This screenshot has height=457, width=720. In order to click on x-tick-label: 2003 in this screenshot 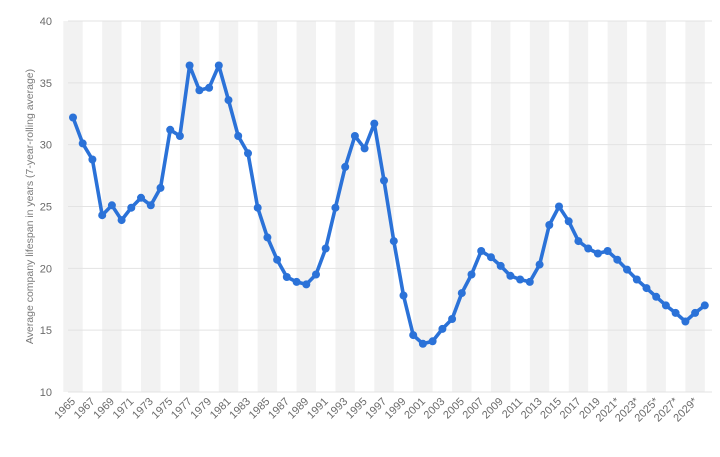, I will do `click(435, 409)`.